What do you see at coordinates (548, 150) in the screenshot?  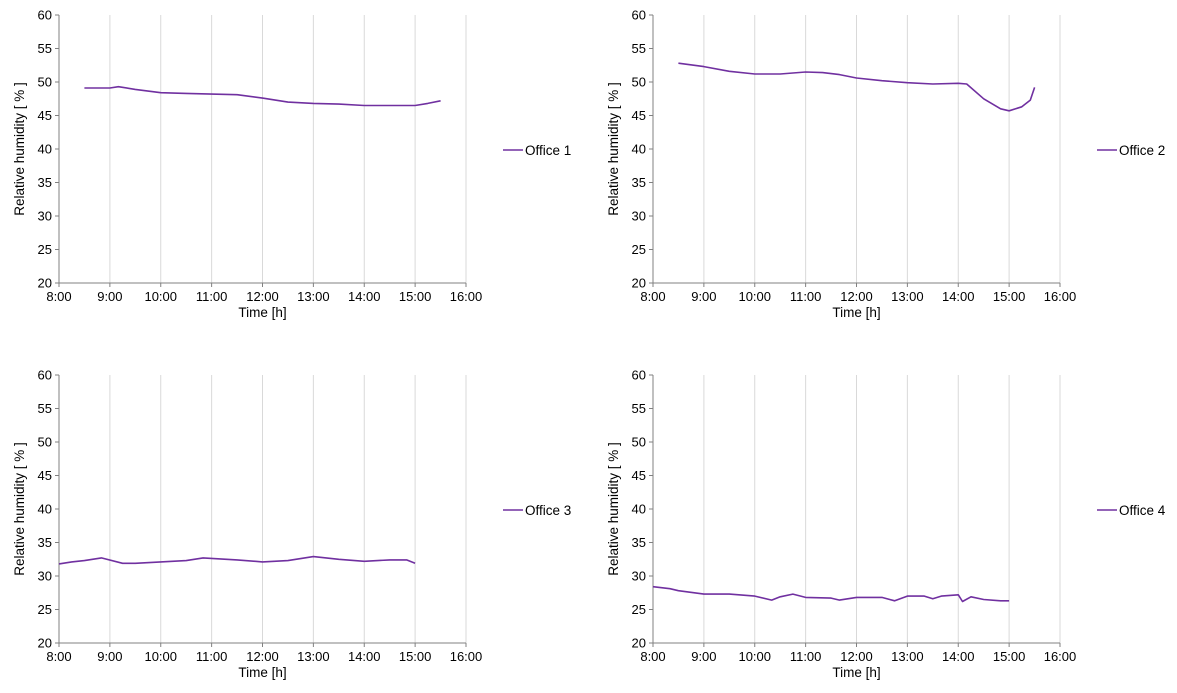 I see `legend-label: Office 1` at bounding box center [548, 150].